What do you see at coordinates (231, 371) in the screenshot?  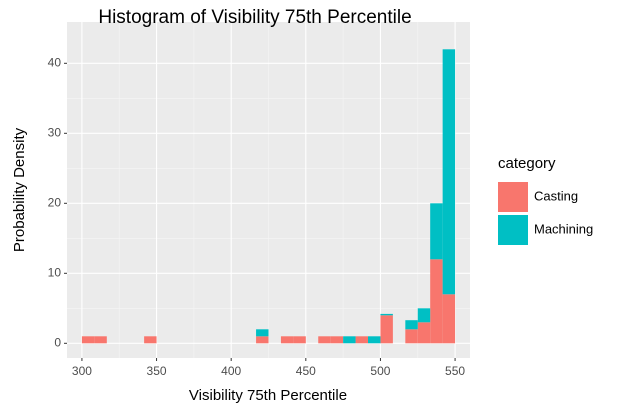 I see `x-tick-label: 400` at bounding box center [231, 371].